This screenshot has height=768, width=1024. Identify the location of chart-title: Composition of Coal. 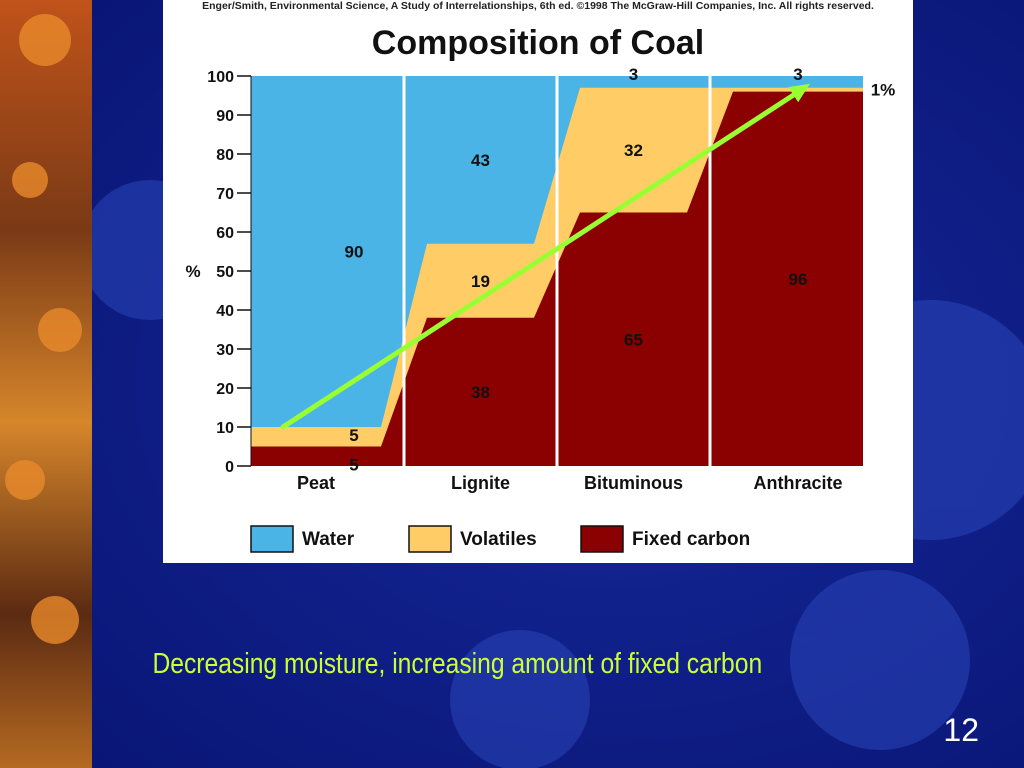
(538, 43).